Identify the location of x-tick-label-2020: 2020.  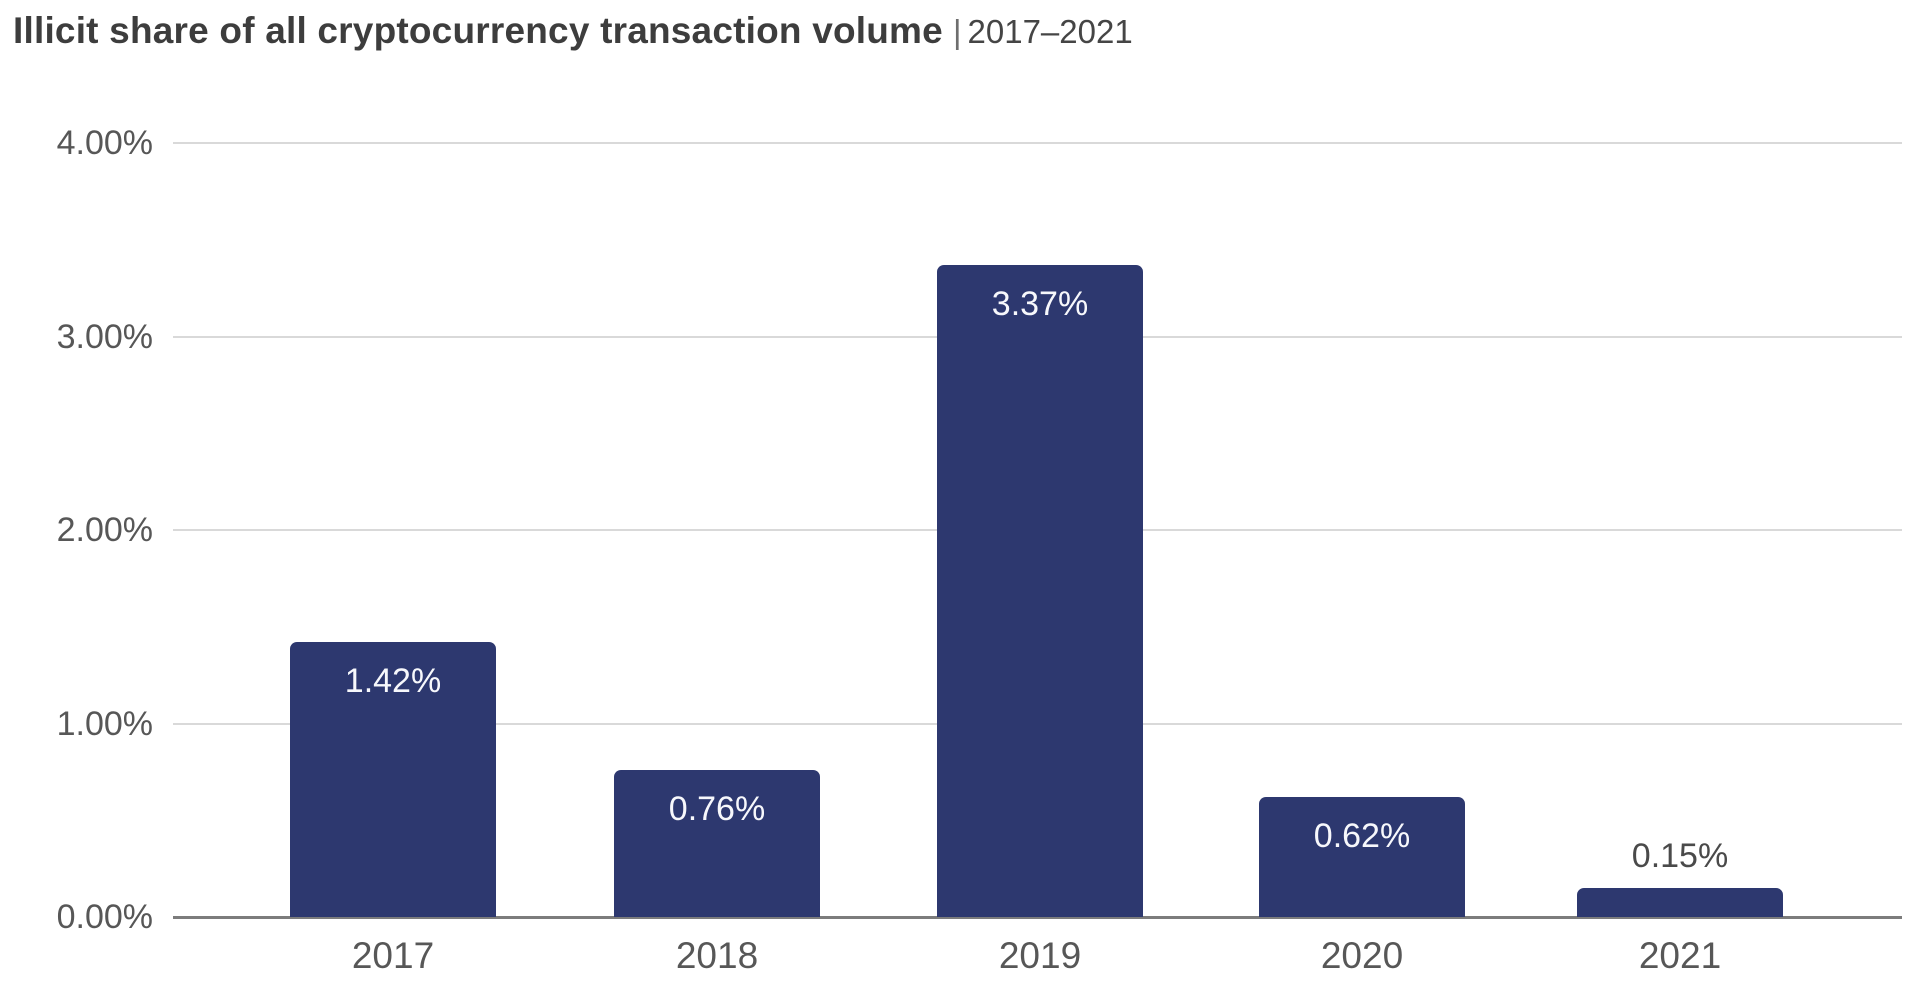
(1362, 955).